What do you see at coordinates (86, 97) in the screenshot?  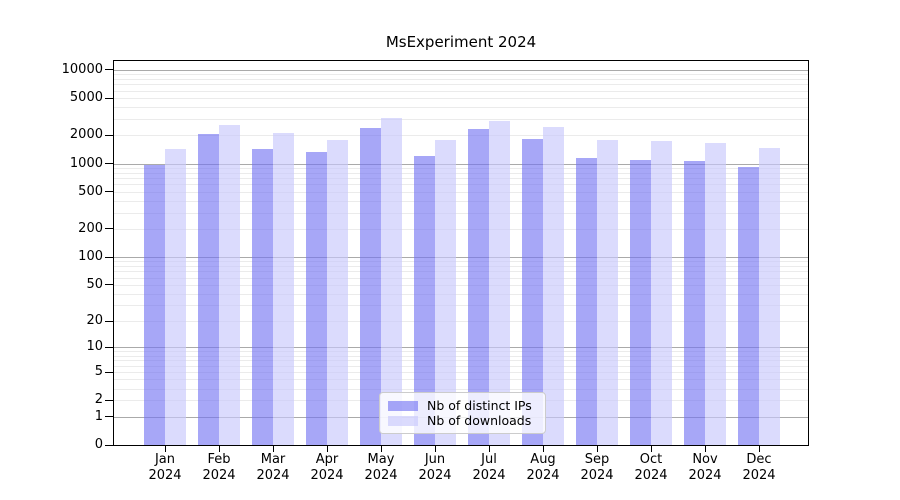 I see `y-tick-label: 5000` at bounding box center [86, 97].